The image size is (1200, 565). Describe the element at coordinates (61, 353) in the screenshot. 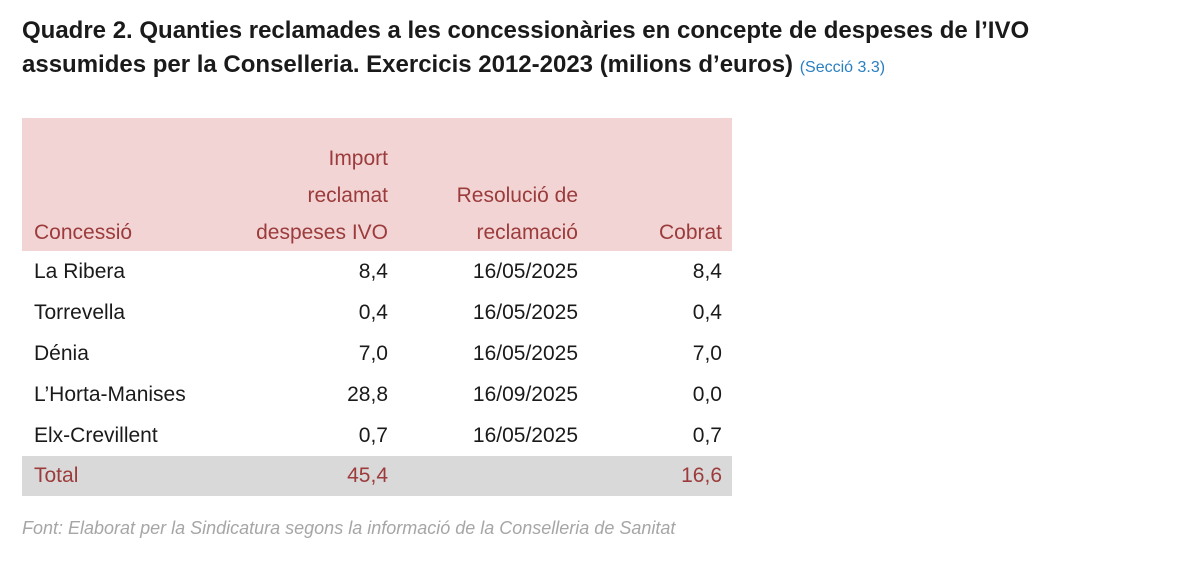

I see `cell: Dénia` at that location.